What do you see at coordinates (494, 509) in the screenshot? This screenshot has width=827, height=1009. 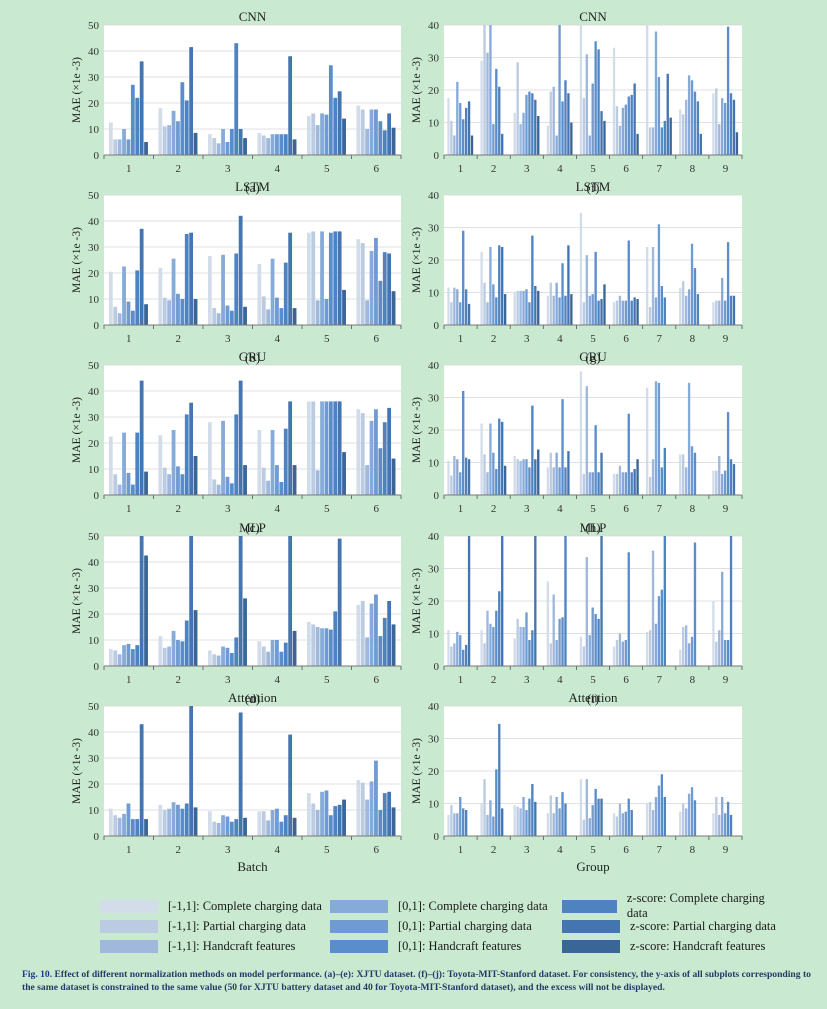 I see `x-tick-label: 2` at bounding box center [494, 509].